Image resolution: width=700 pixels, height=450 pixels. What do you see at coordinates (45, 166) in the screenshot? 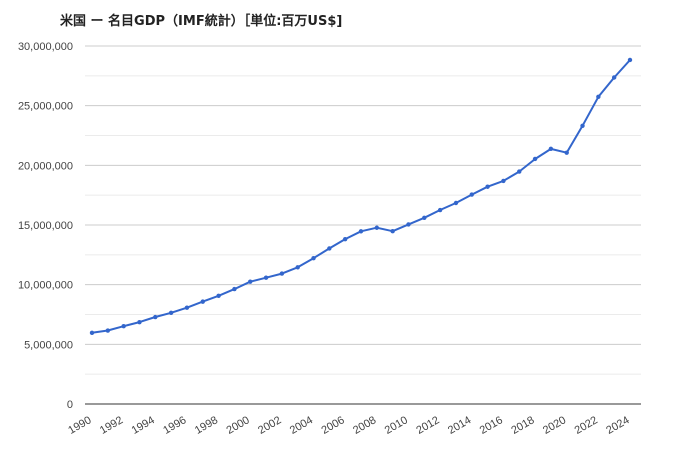
I see `y-tick-label: 20,000,000` at bounding box center [45, 166].